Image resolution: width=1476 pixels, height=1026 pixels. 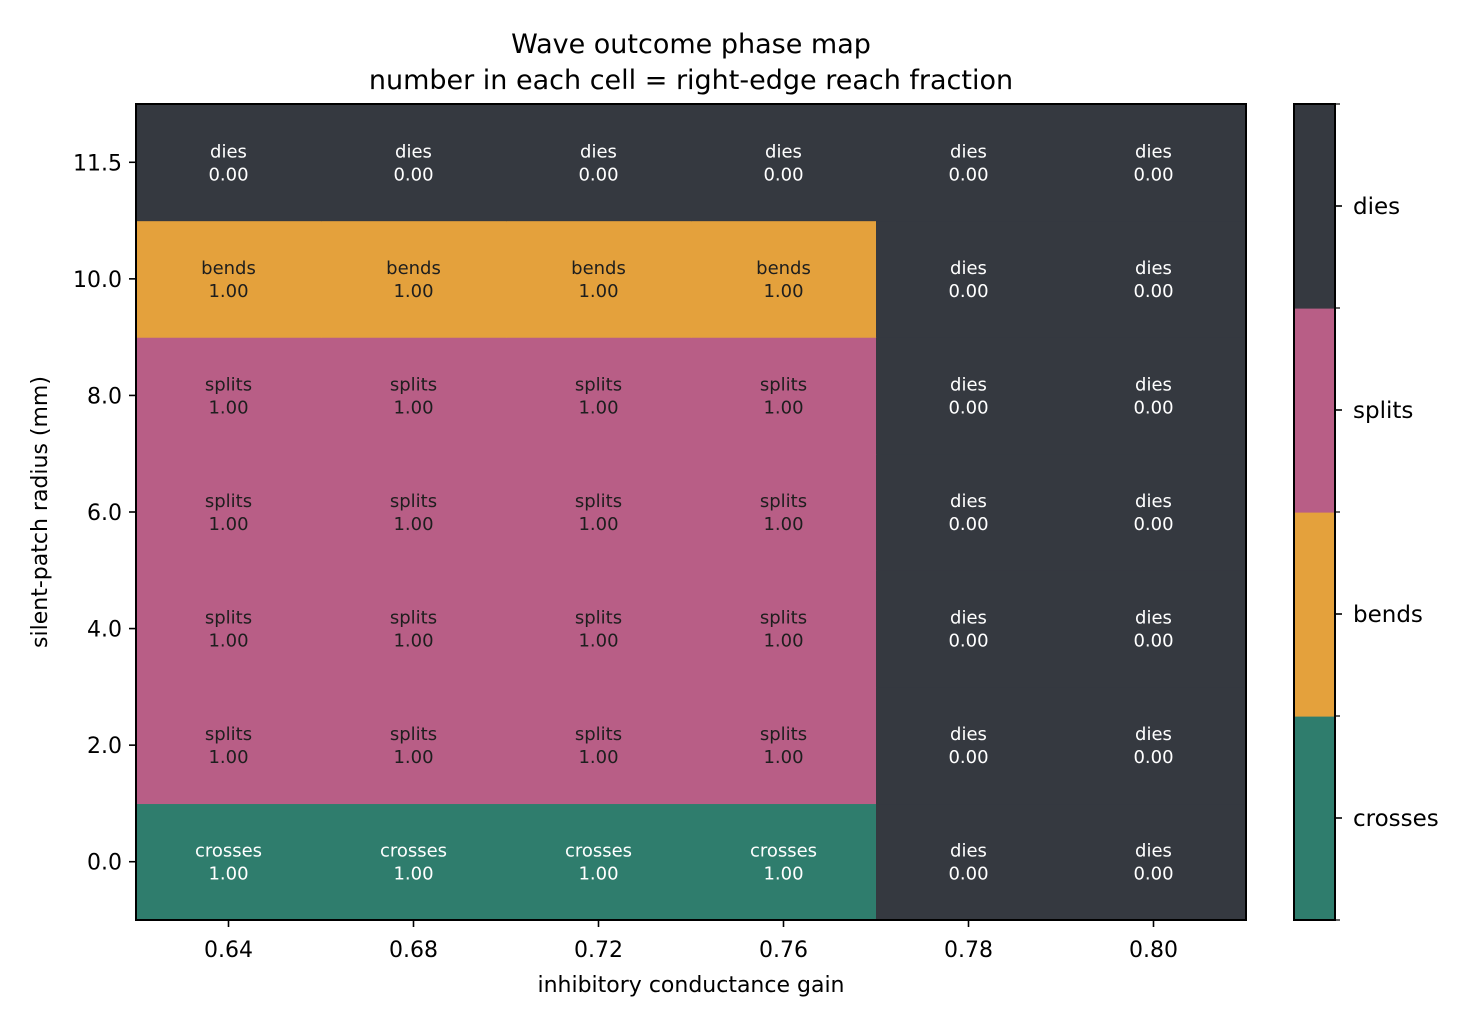 I want to click on colorbar-label: splits, so click(x=1383, y=411).